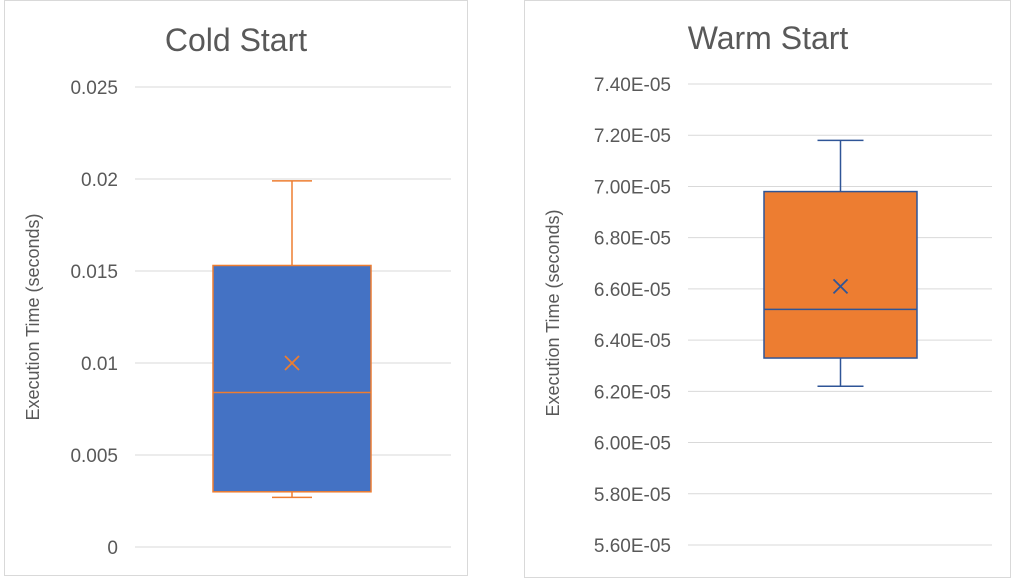 This screenshot has width=1012, height=579. What do you see at coordinates (768, 38) in the screenshot?
I see `chart-title: Warm Start` at bounding box center [768, 38].